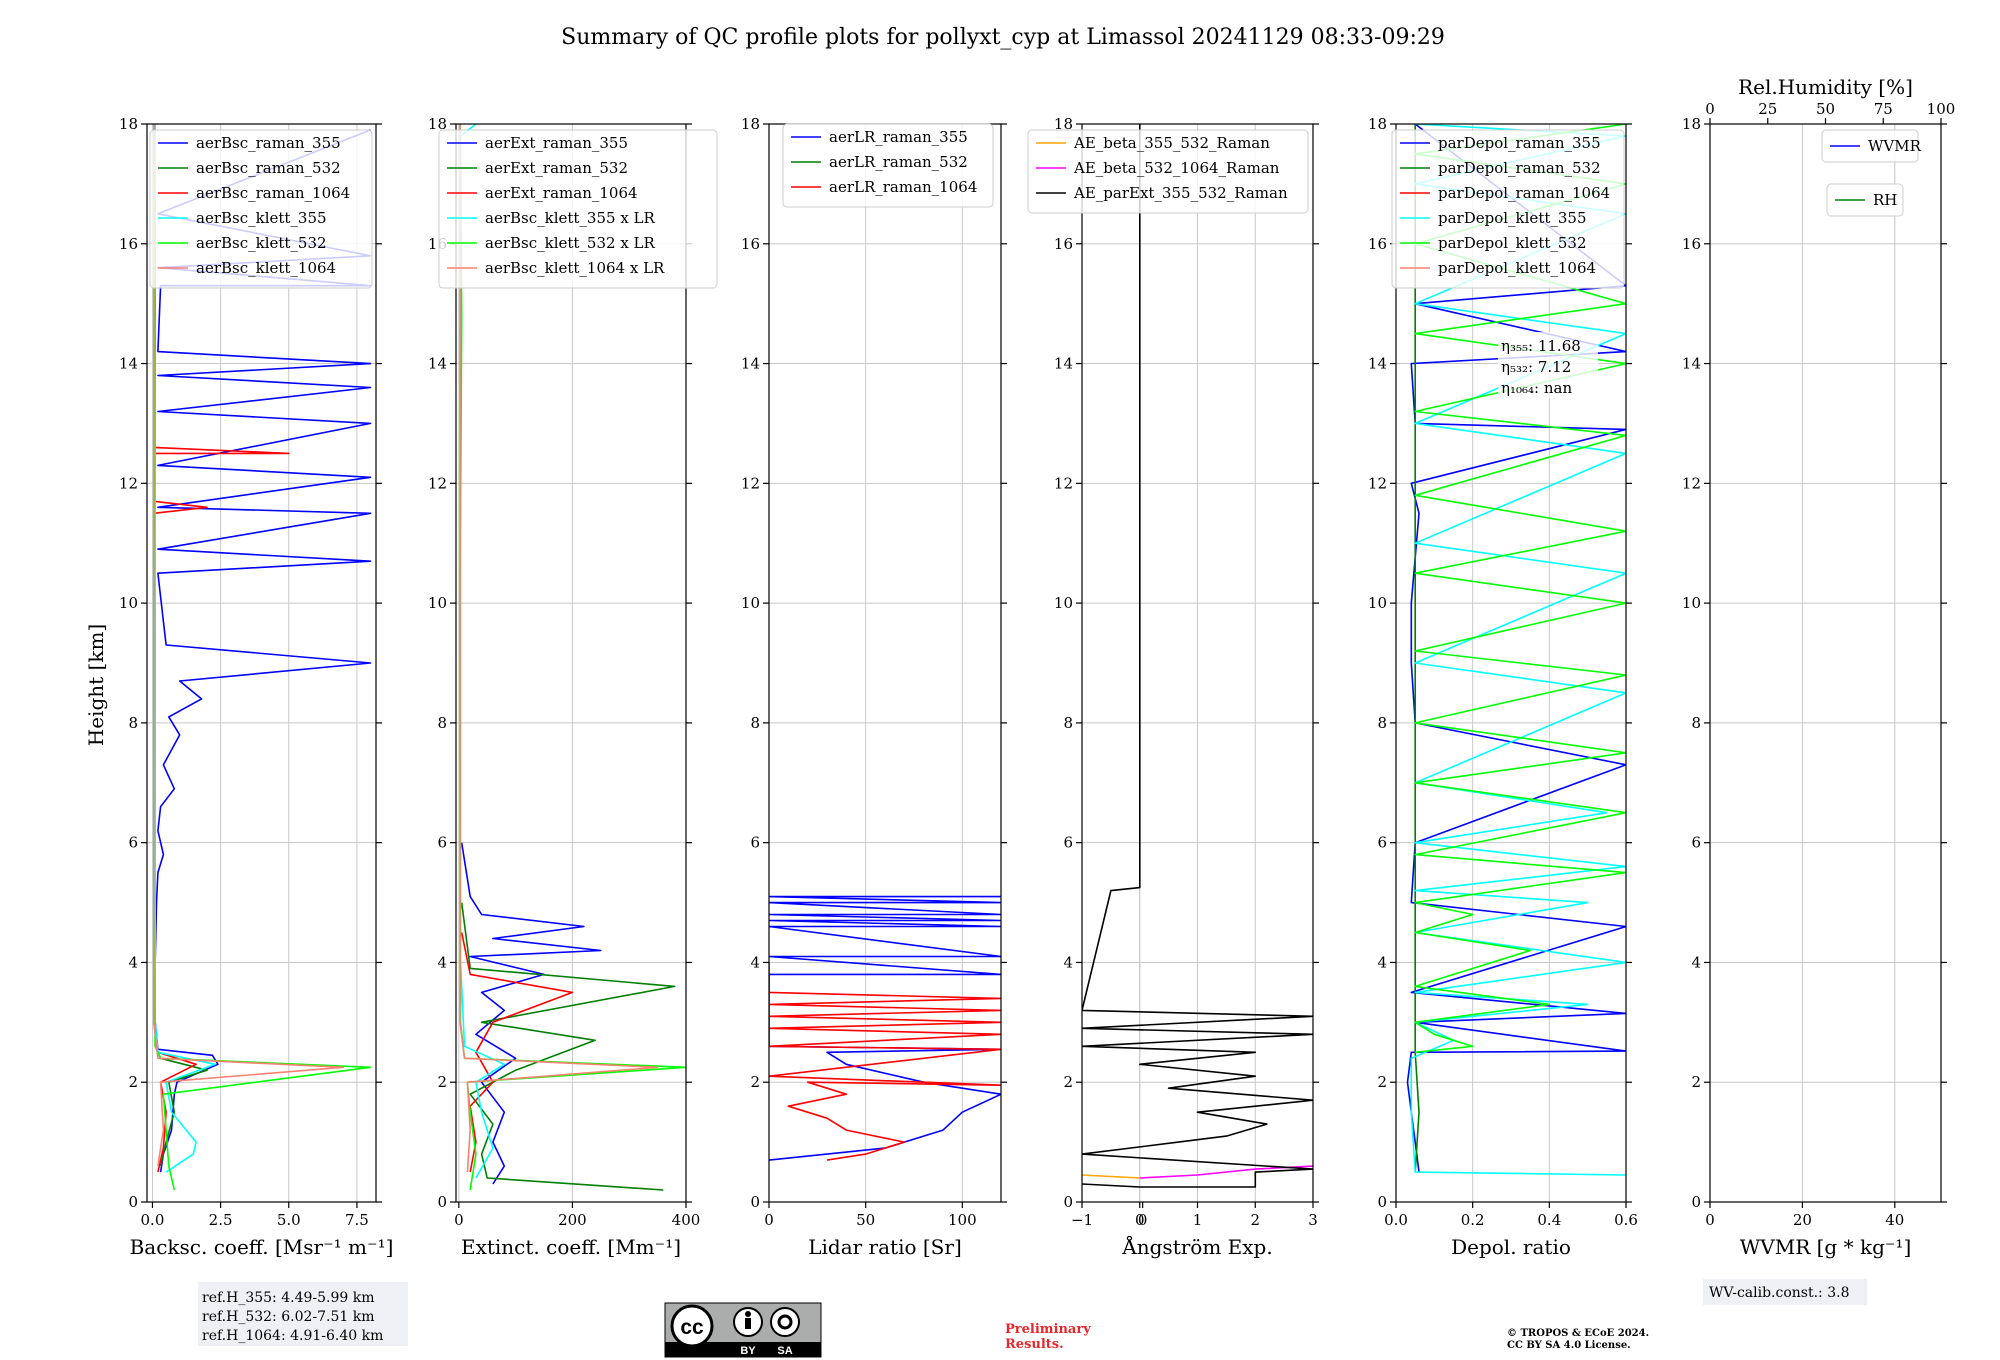 Image resolution: width=2000 pixels, height=1360 pixels. I want to click on x-tick-label: 400, so click(686, 1220).